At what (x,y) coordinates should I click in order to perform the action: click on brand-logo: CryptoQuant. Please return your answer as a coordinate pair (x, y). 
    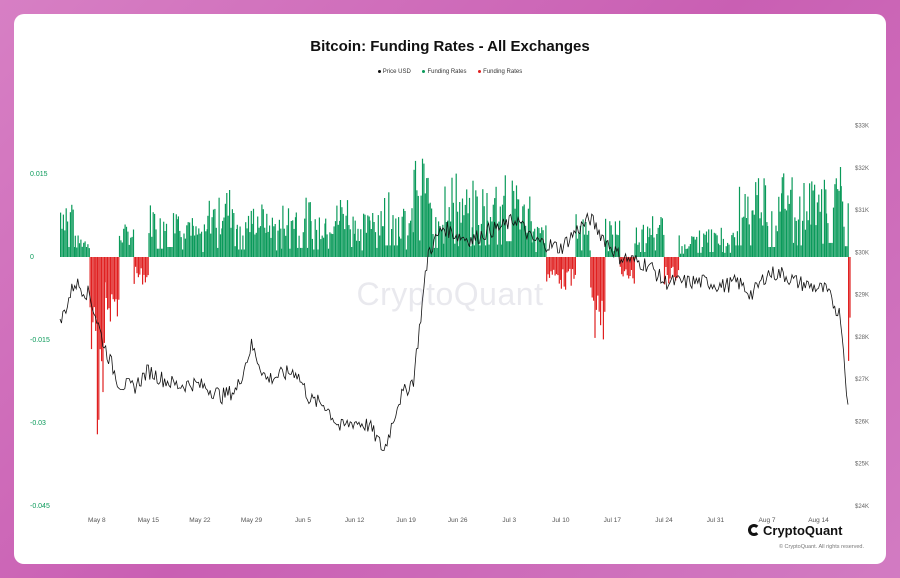
    Looking at the image, I should click on (795, 530).